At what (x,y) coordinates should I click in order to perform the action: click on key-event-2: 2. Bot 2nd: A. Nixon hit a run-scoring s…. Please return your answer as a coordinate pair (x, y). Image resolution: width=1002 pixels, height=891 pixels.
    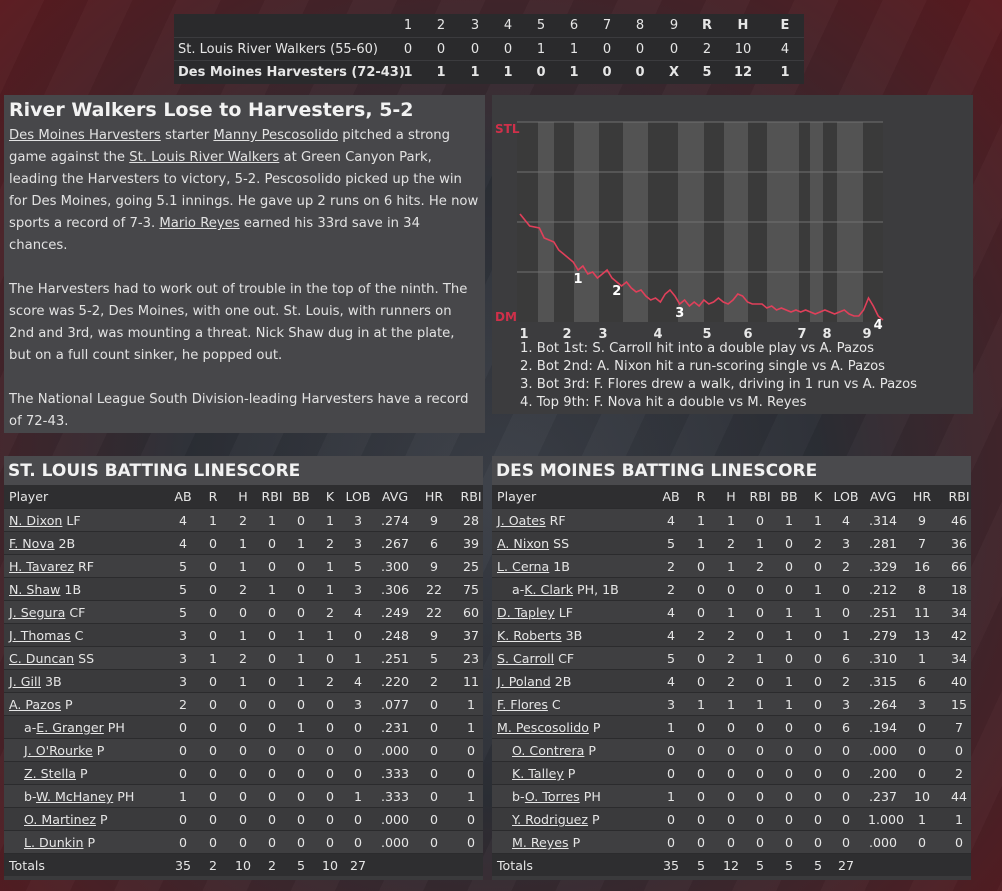
    Looking at the image, I should click on (703, 366).